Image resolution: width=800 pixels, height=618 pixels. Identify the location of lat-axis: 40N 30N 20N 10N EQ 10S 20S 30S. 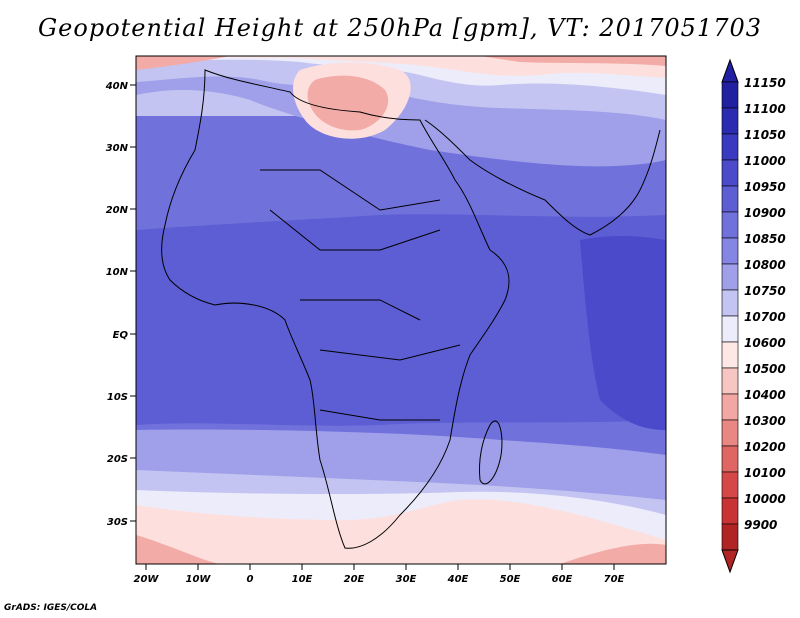
(120, 304).